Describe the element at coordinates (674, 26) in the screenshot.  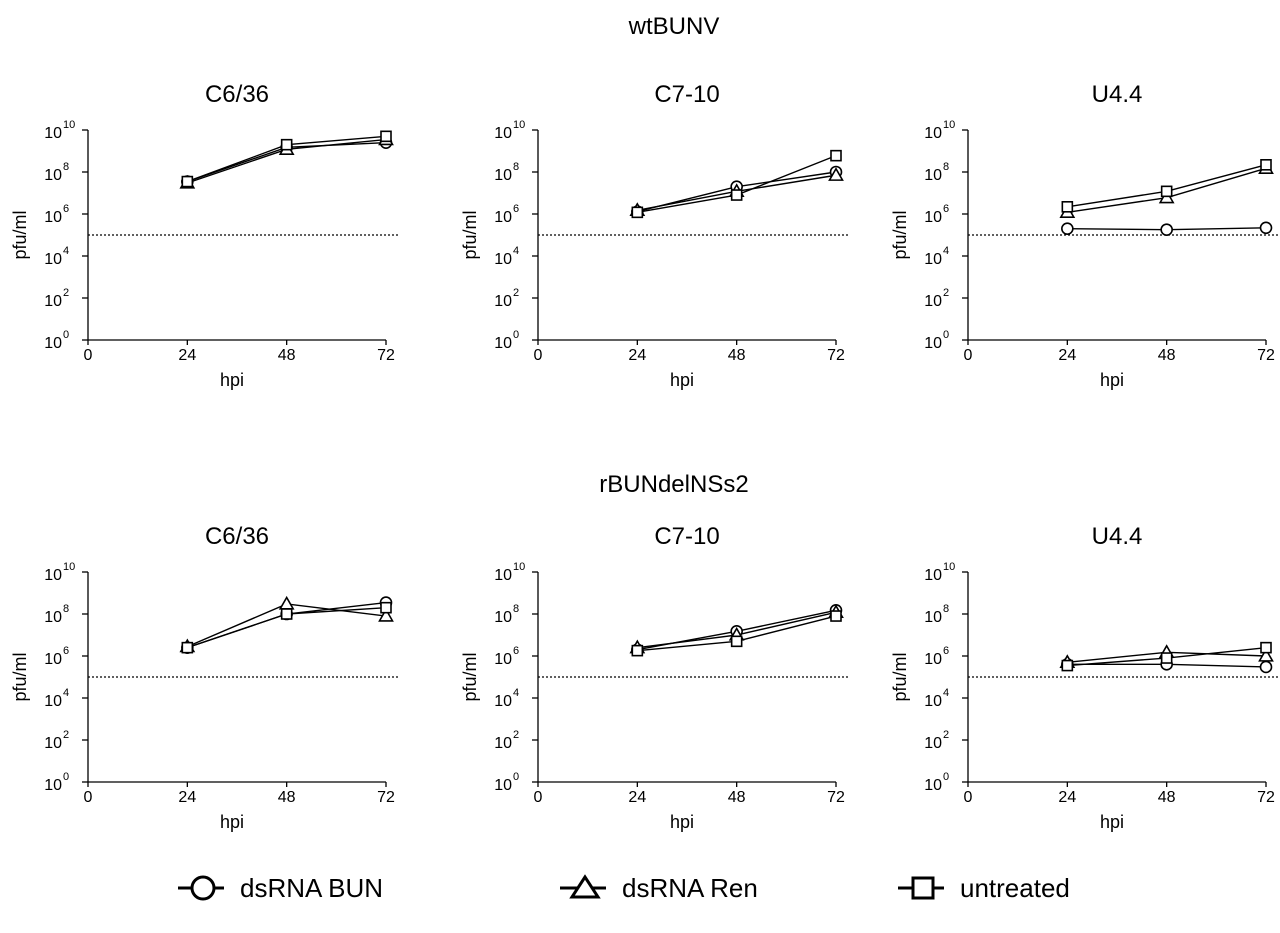
I see `group-title-wtbunv: wtBUNV` at that location.